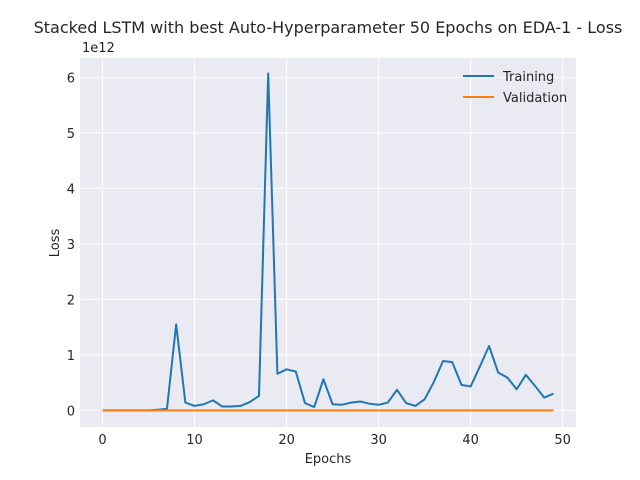  What do you see at coordinates (71, 78) in the screenshot?
I see `y-tick-label: 6` at bounding box center [71, 78].